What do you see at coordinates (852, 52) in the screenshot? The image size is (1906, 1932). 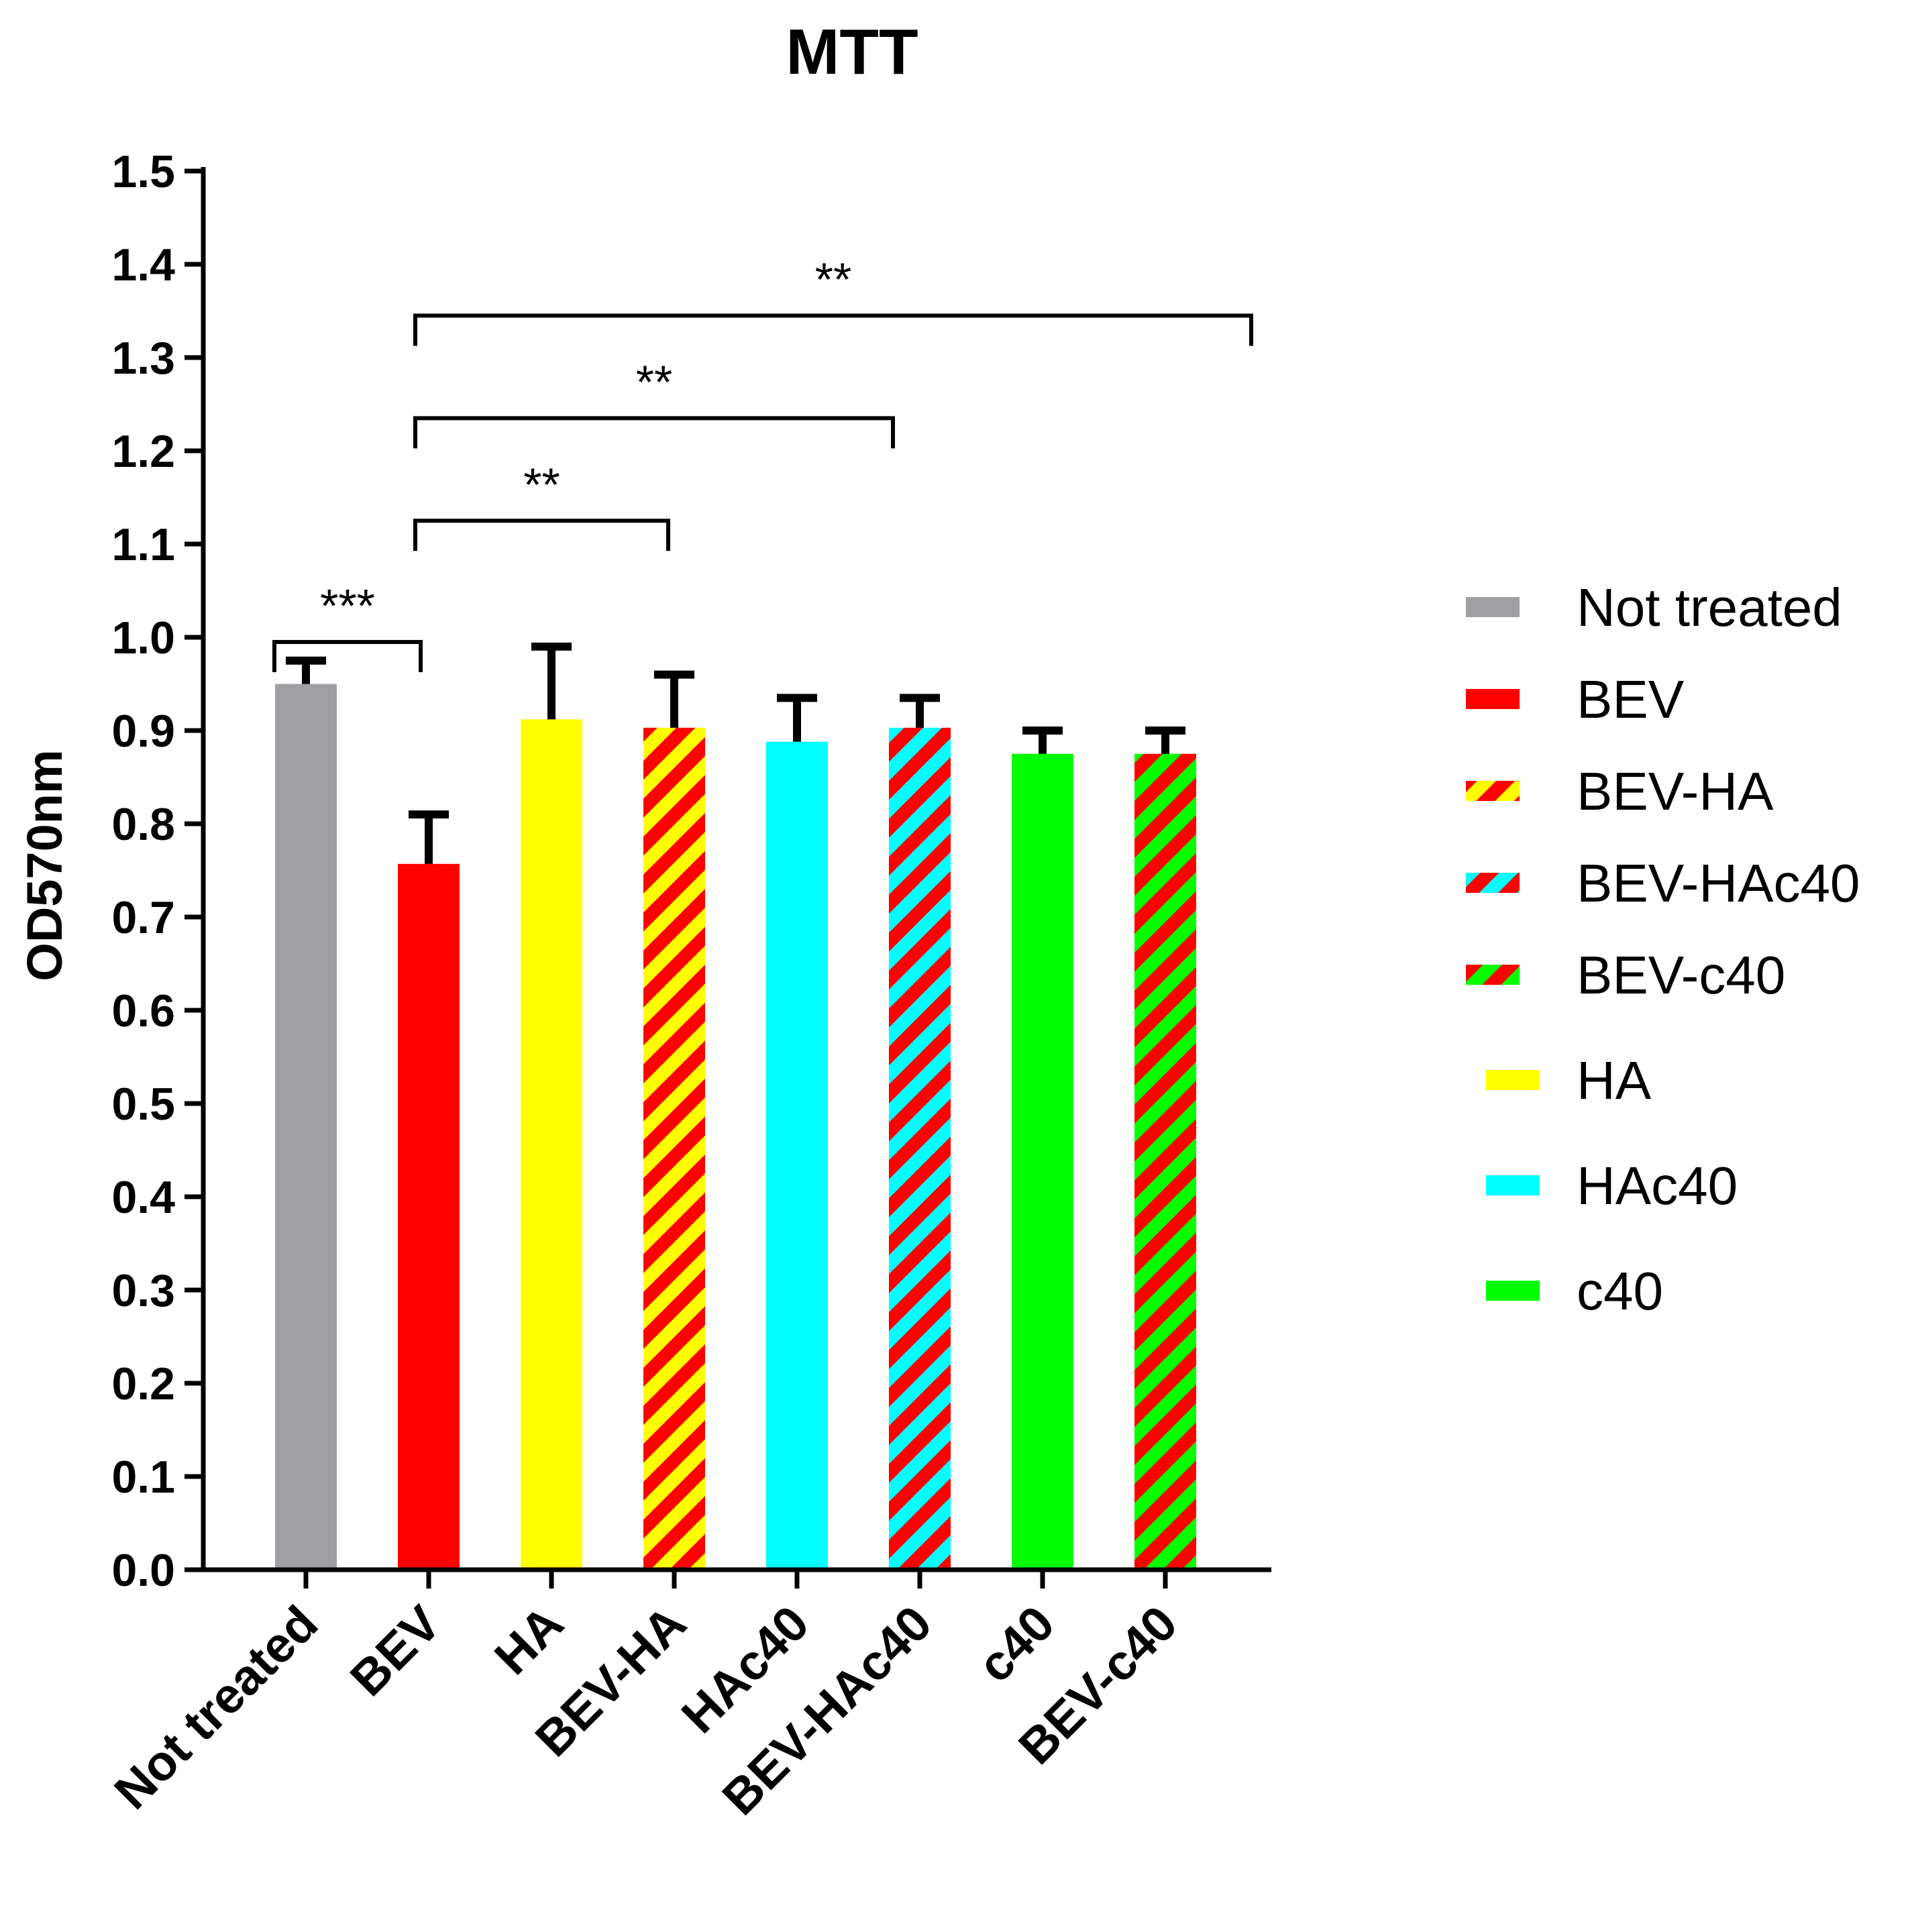 I see `chart-title: MTT` at bounding box center [852, 52].